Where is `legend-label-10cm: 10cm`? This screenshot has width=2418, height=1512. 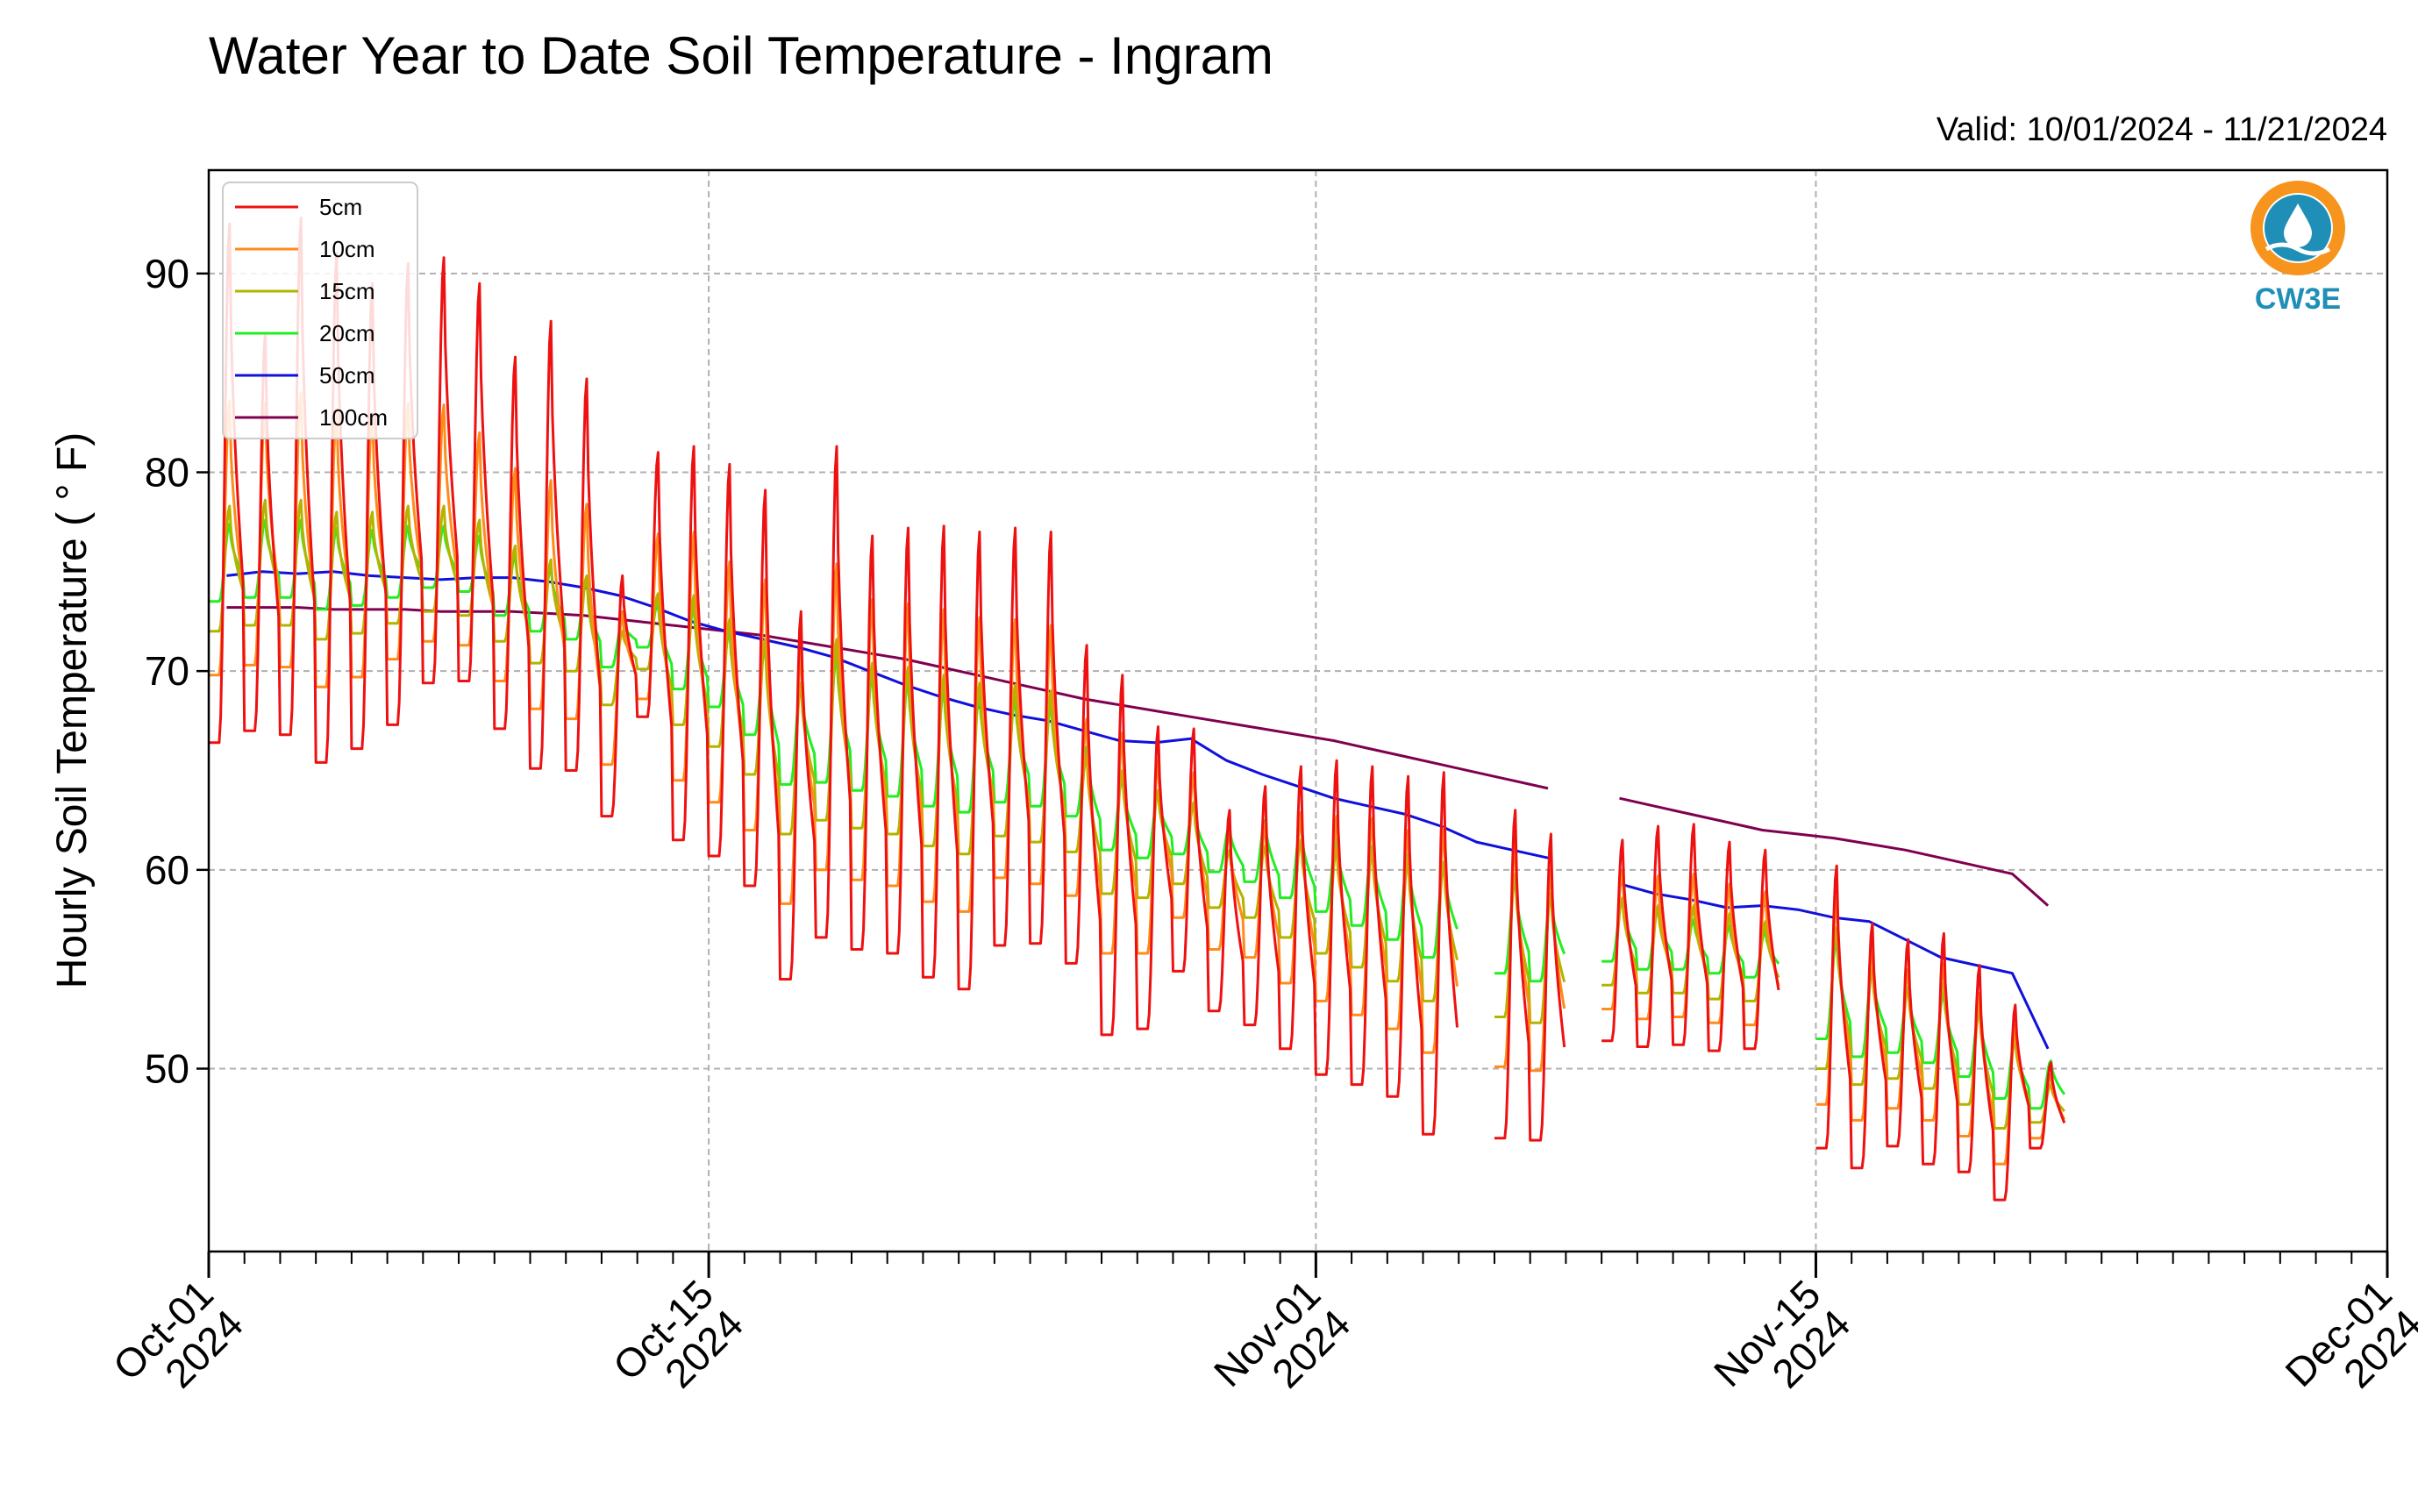 legend-label-10cm: 10cm is located at coordinates (347, 249).